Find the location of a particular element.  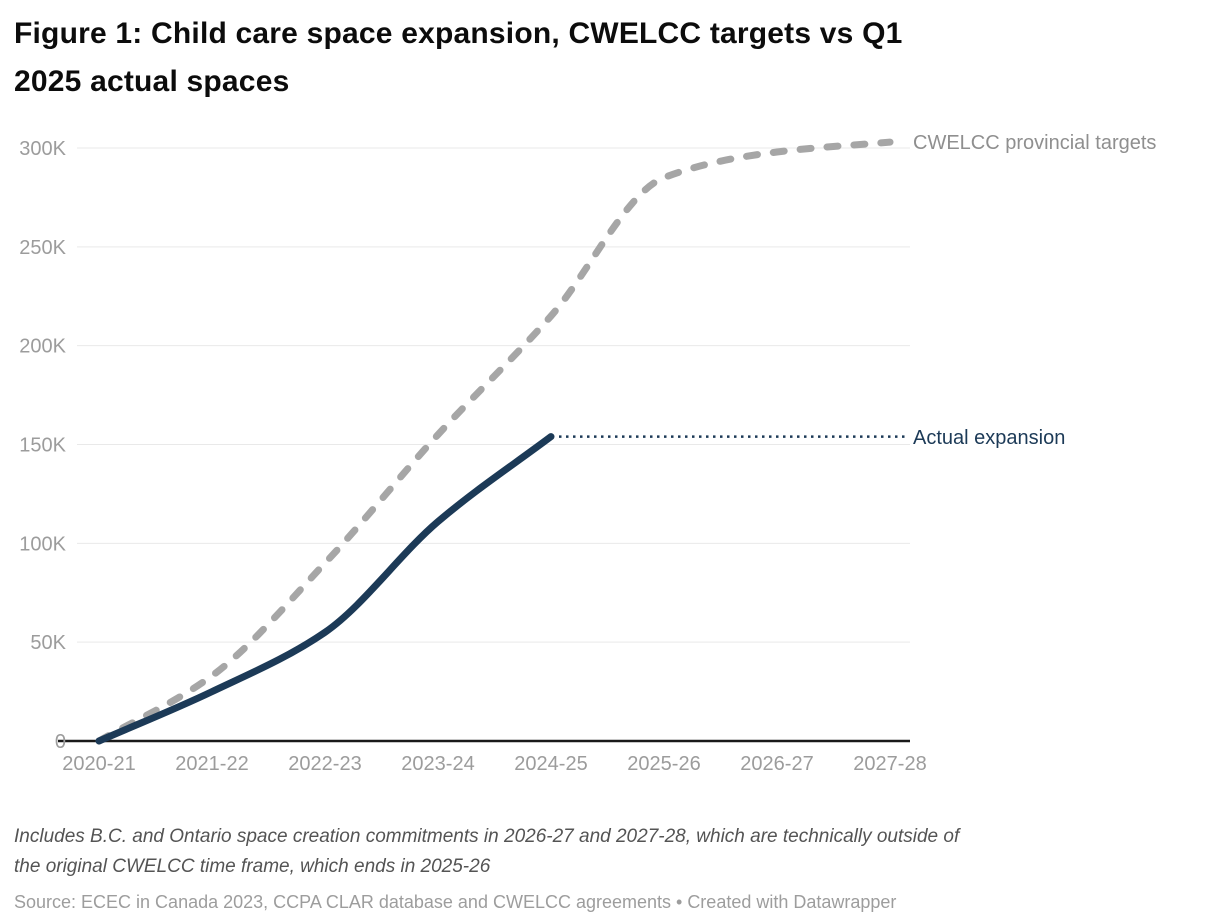

x-tick-label: 2024-25 is located at coordinates (550, 764).